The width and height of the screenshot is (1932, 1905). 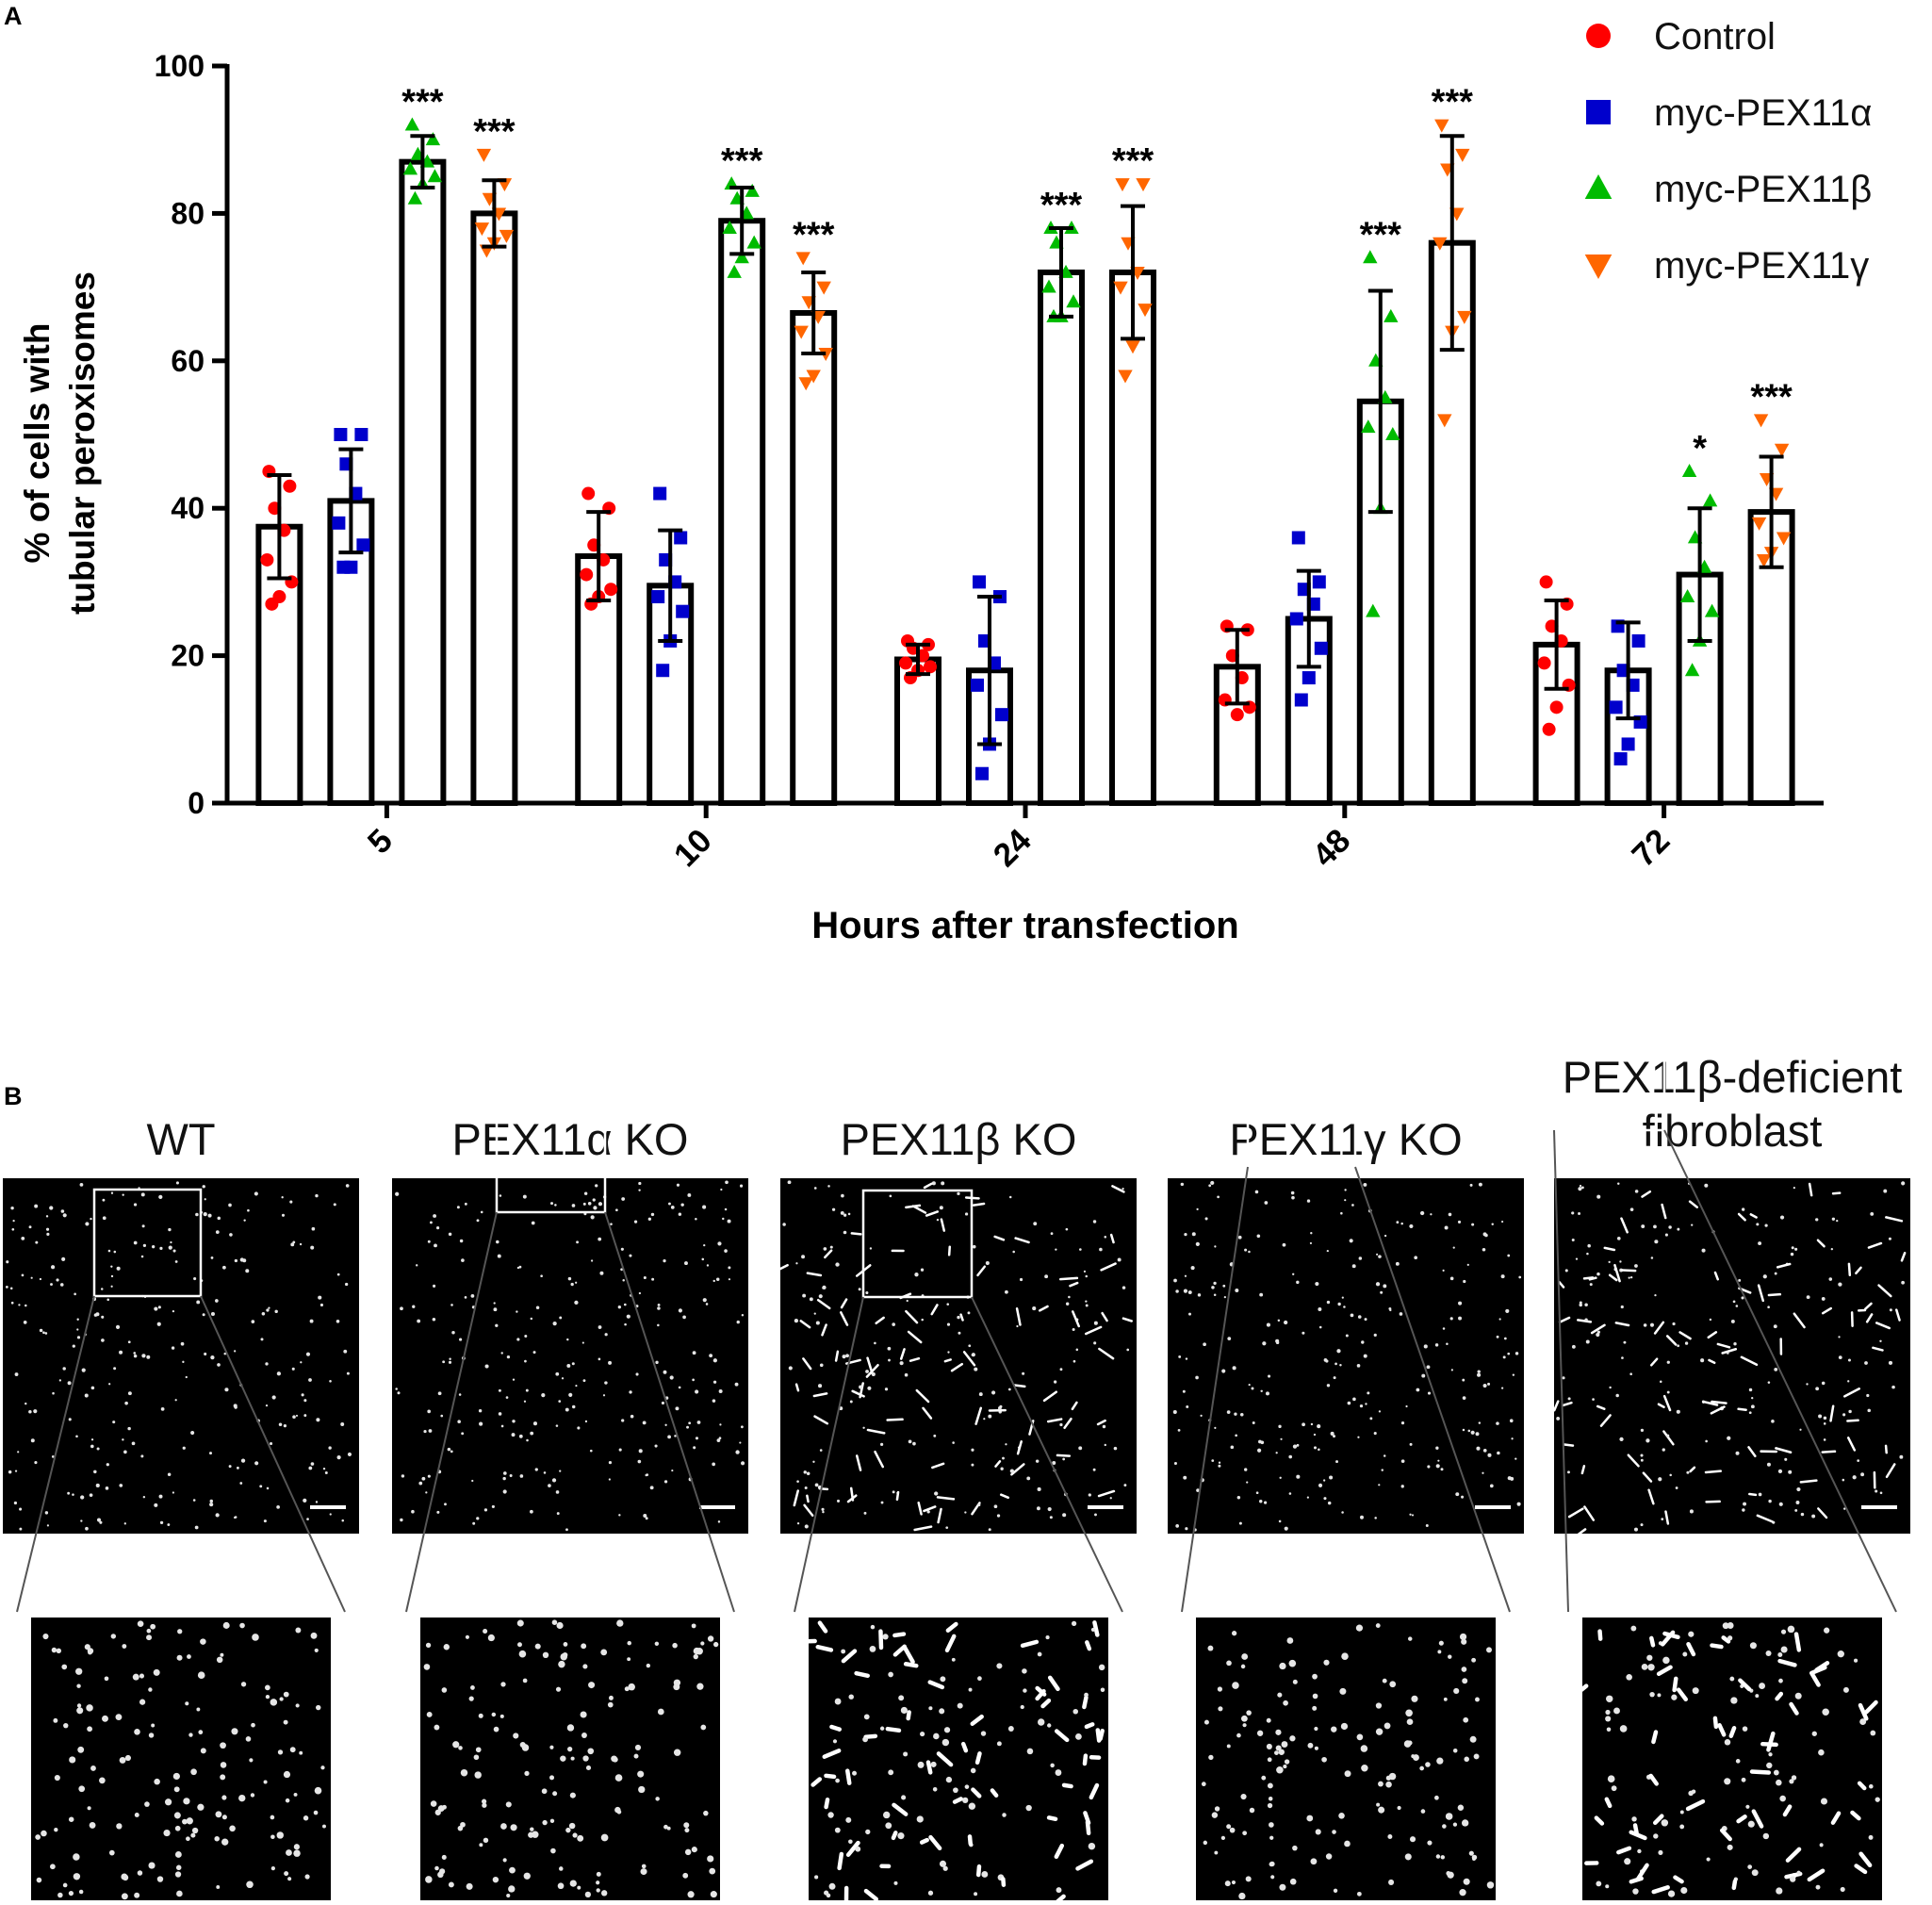 What do you see at coordinates (1345, 1139) in the screenshot?
I see `micrograph-title: PEX11γ KO` at bounding box center [1345, 1139].